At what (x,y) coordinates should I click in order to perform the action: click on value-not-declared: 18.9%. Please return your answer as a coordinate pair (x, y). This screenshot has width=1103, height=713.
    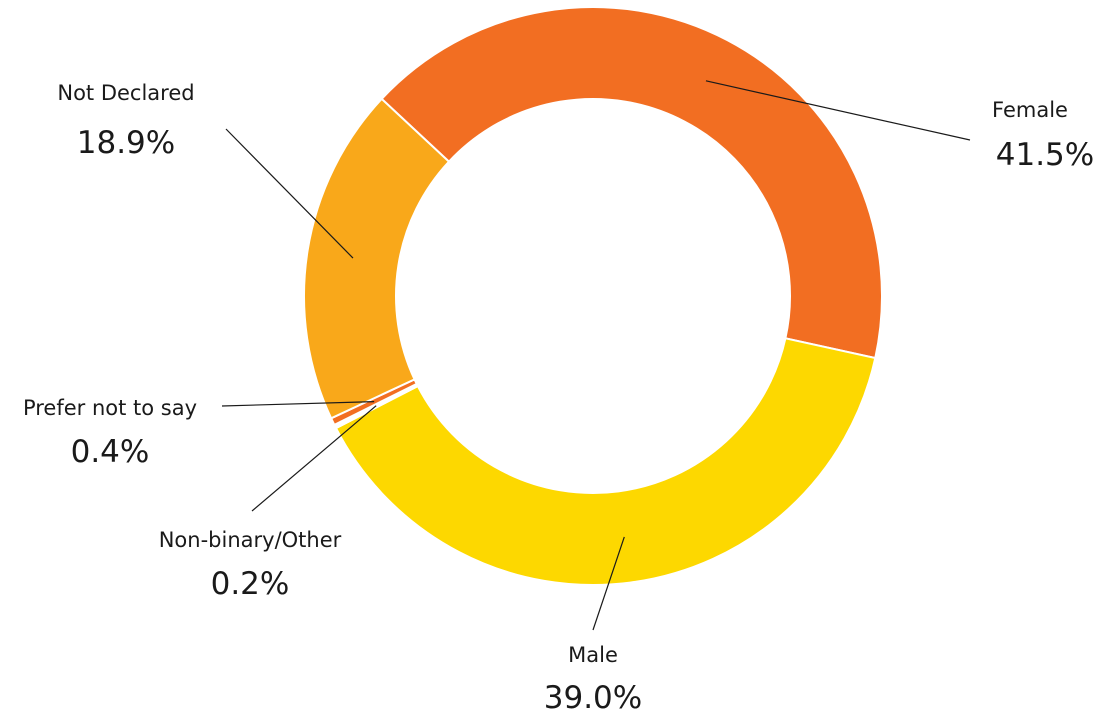
    Looking at the image, I should click on (126, 143).